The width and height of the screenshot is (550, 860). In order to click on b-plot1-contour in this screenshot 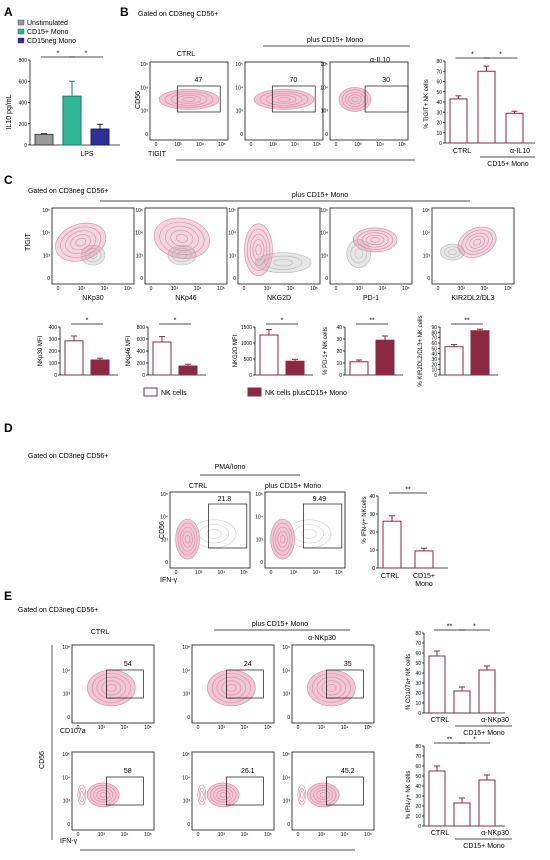, I will do `click(284, 99)`.